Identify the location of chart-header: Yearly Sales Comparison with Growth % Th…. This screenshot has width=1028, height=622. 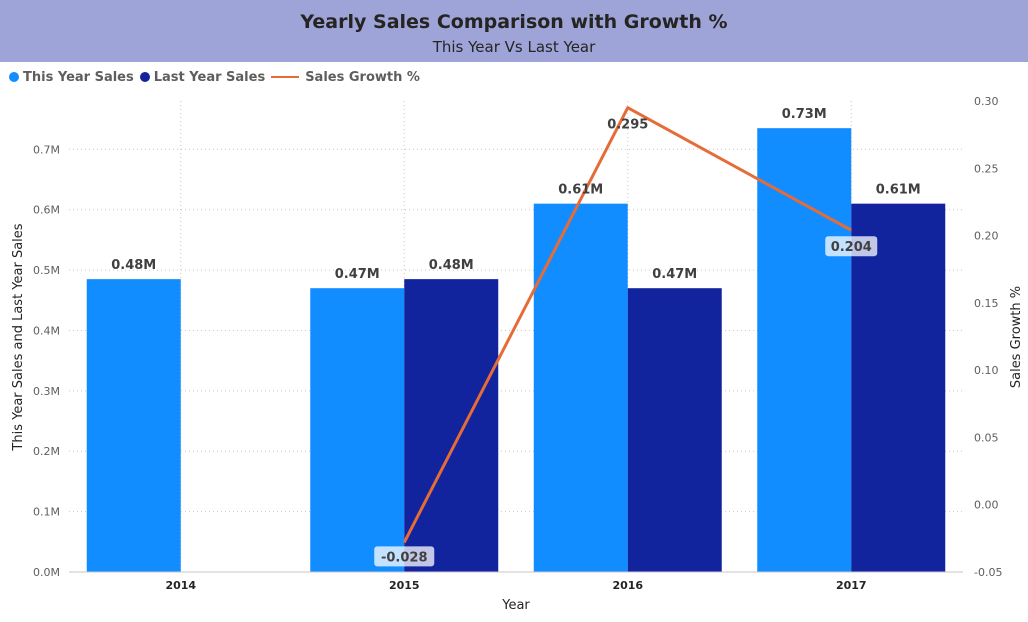
(514, 31).